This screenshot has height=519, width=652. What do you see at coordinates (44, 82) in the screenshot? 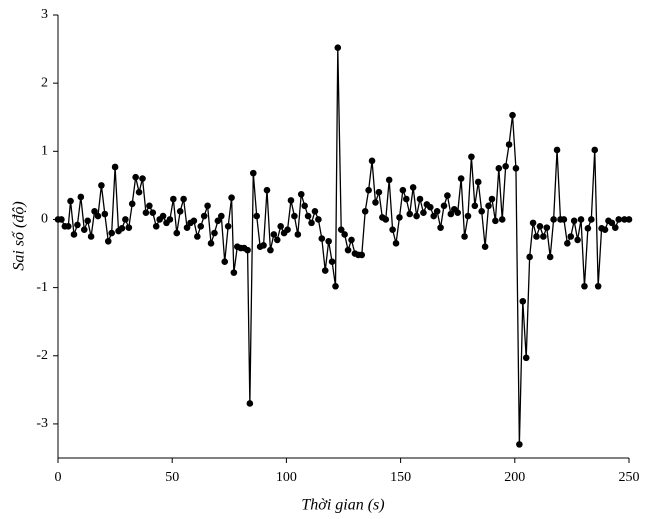
I see `y-tick-label: 2` at bounding box center [44, 82].